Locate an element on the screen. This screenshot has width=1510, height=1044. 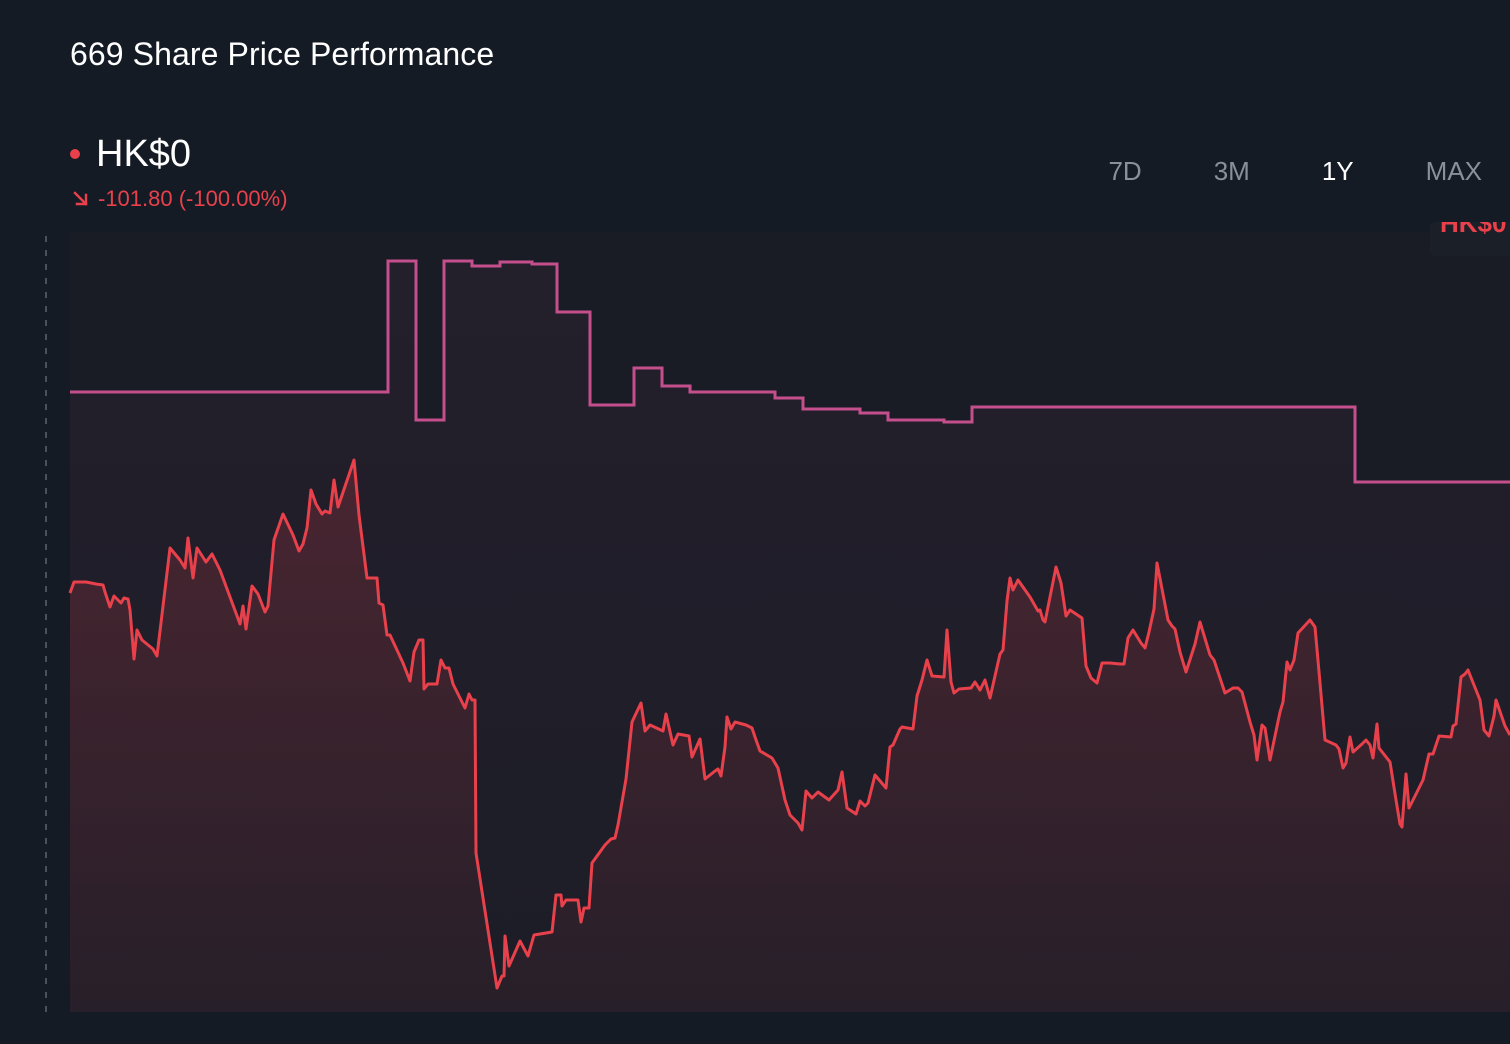
current-price-row: HK$0 is located at coordinates (178, 154).